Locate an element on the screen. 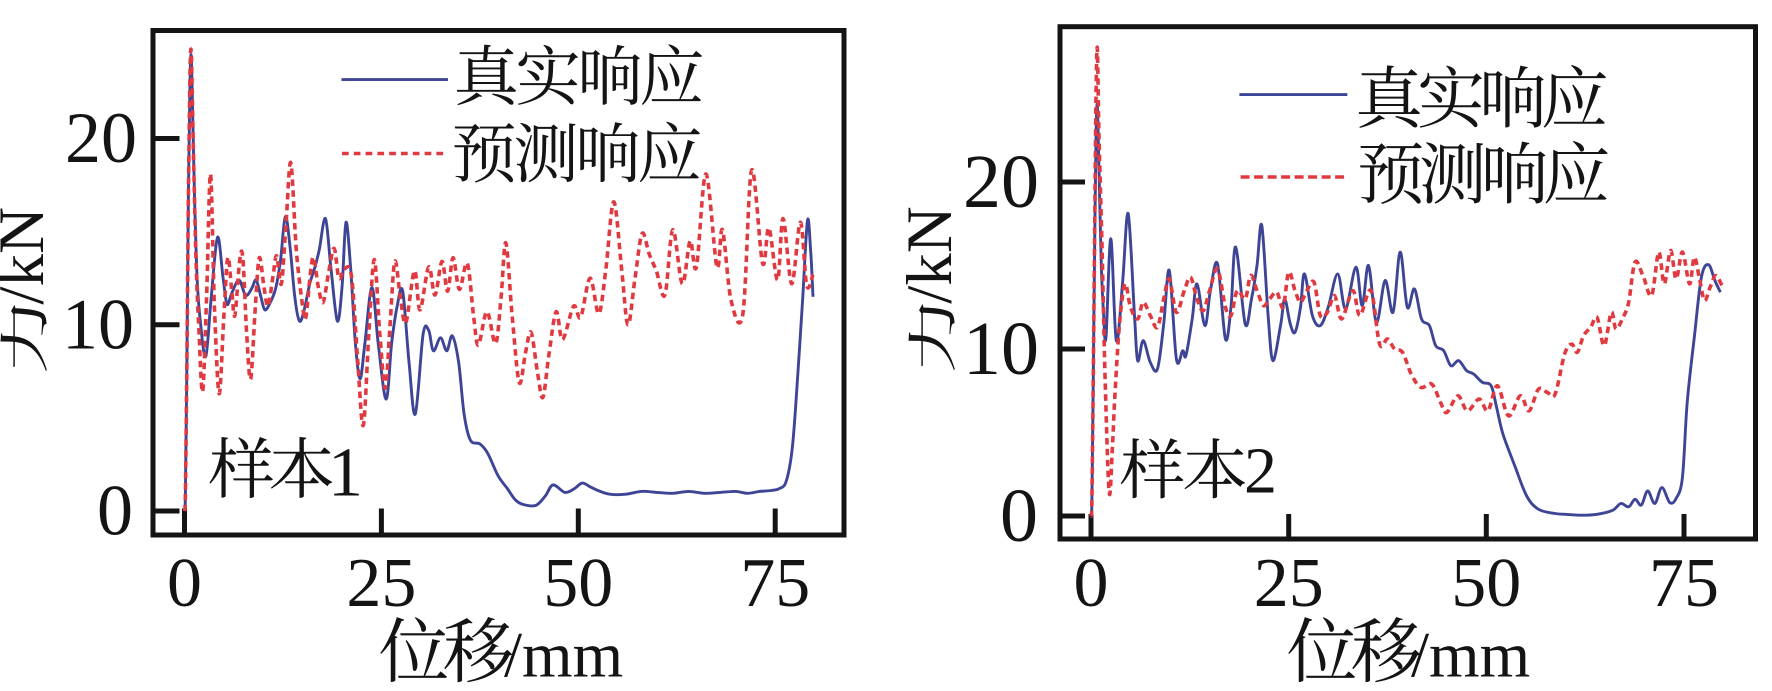  svg-text: 2 is located at coordinates (1260, 470).